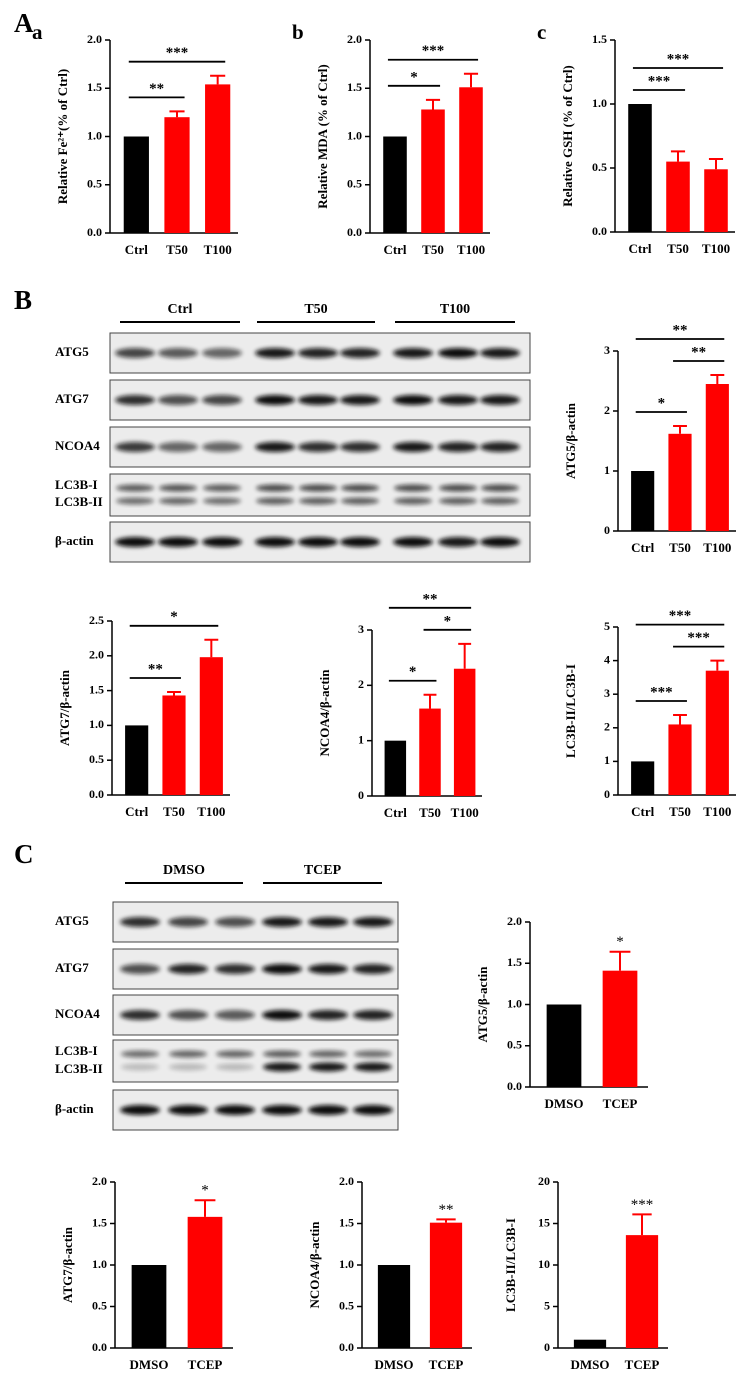 The image size is (750, 1385). What do you see at coordinates (361, 629) in the screenshot?
I see `y-tick-label: 3` at bounding box center [361, 629].